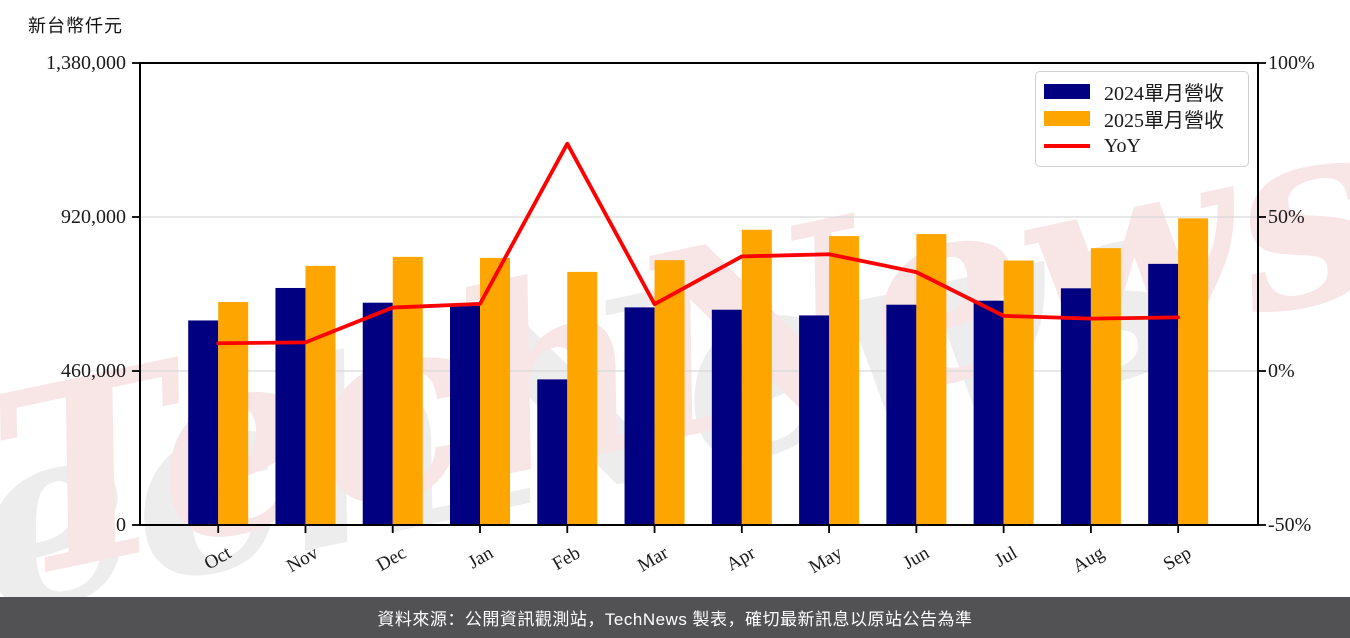 This screenshot has width=1350, height=638. What do you see at coordinates (901, 414) in the screenshot?
I see `bar-2024-jun` at bounding box center [901, 414].